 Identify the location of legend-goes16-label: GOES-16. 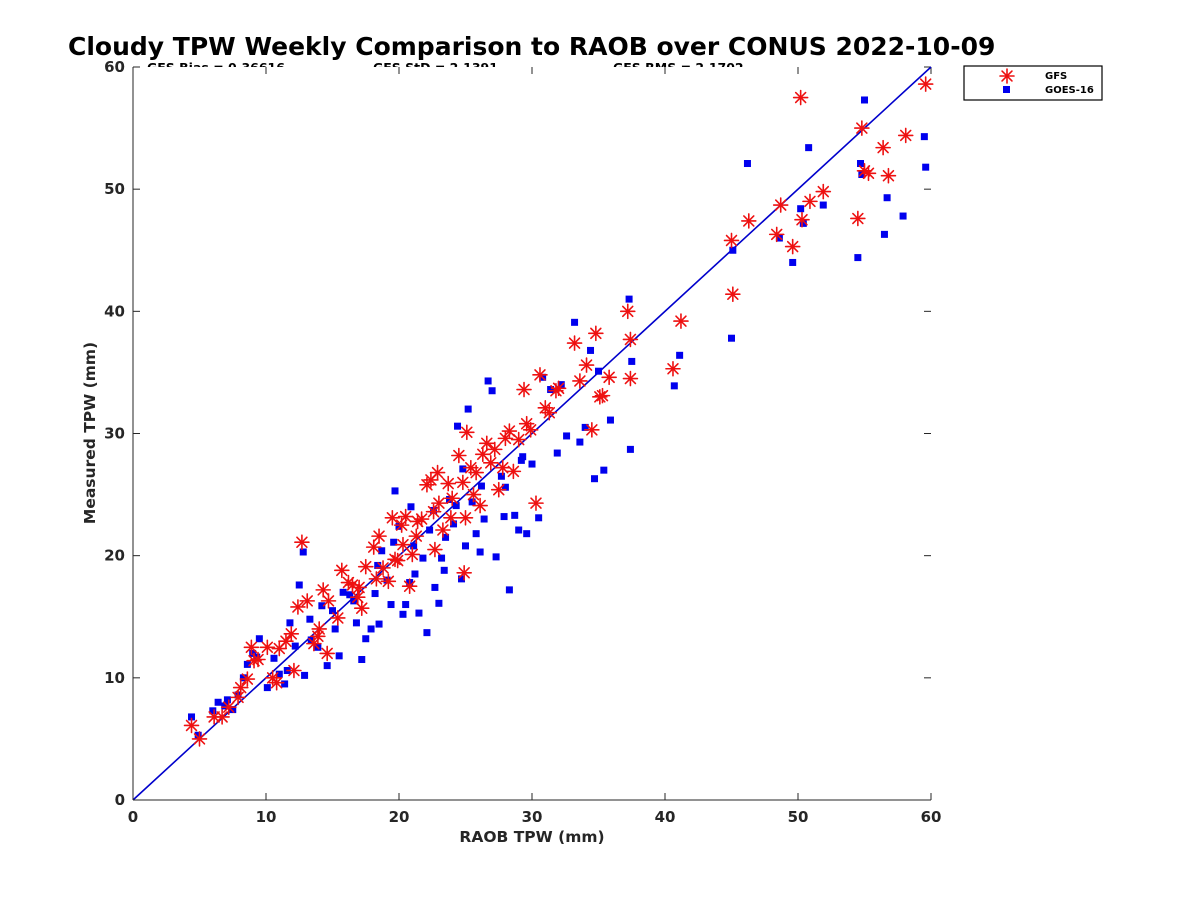
(1069, 90).